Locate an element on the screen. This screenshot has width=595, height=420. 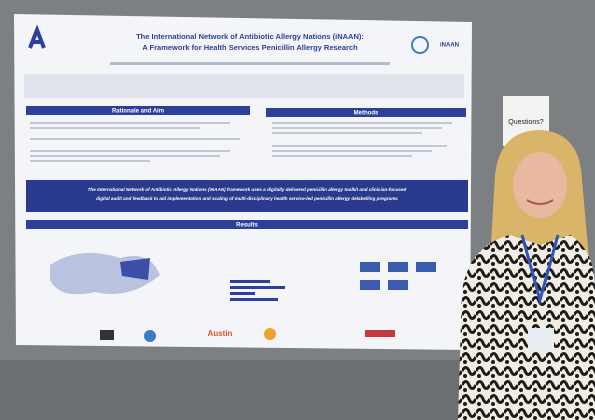
inaan-logo: iNAAN is located at coordinates (449, 46).